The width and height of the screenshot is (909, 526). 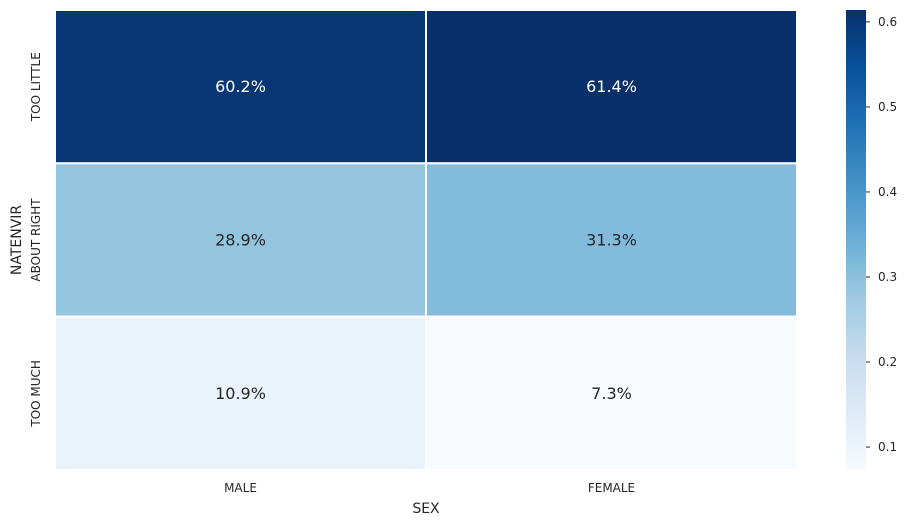 I want to click on heatmap-cell-label: 60.2%, so click(x=240, y=86).